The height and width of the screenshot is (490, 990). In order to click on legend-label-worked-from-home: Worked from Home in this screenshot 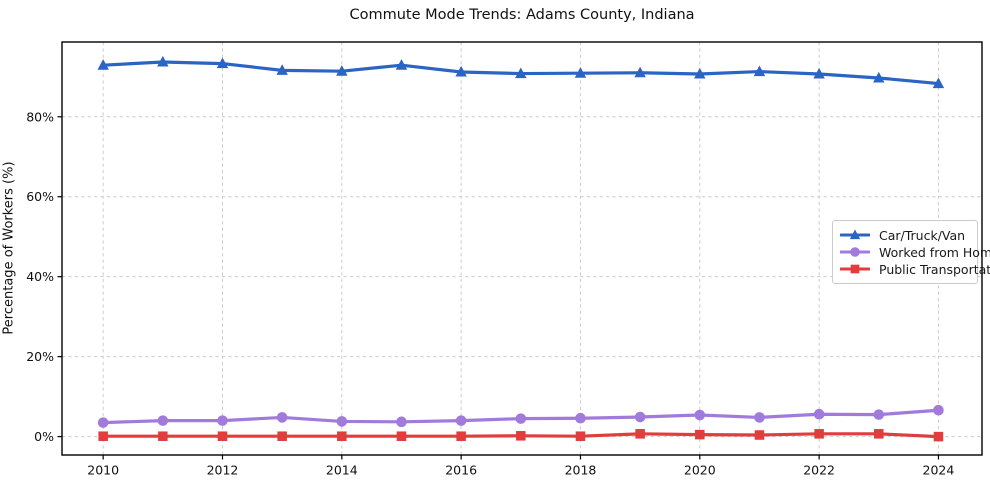, I will do `click(934, 252)`.